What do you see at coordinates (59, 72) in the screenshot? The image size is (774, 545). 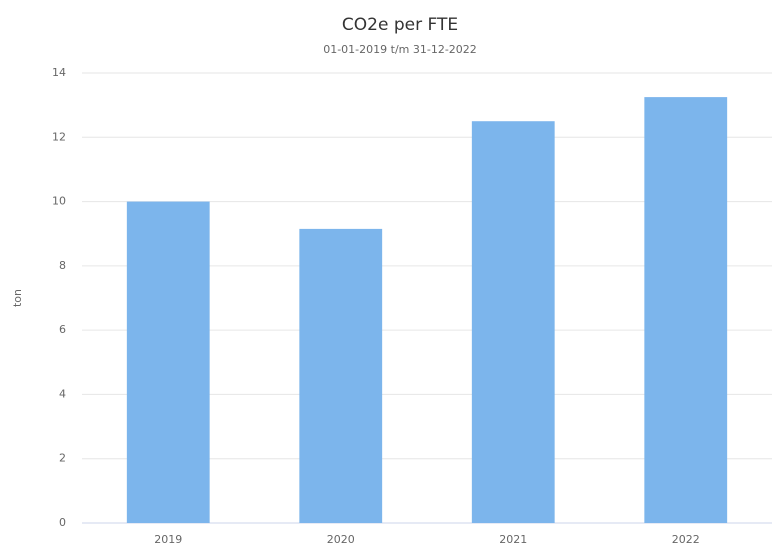 I see `y-tick-label: 14` at bounding box center [59, 72].